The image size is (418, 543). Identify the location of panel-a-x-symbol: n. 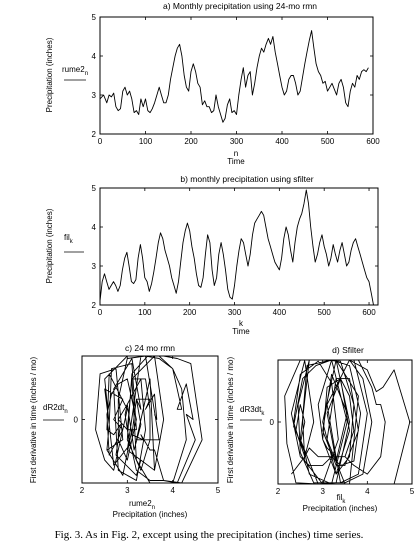
(236, 153).